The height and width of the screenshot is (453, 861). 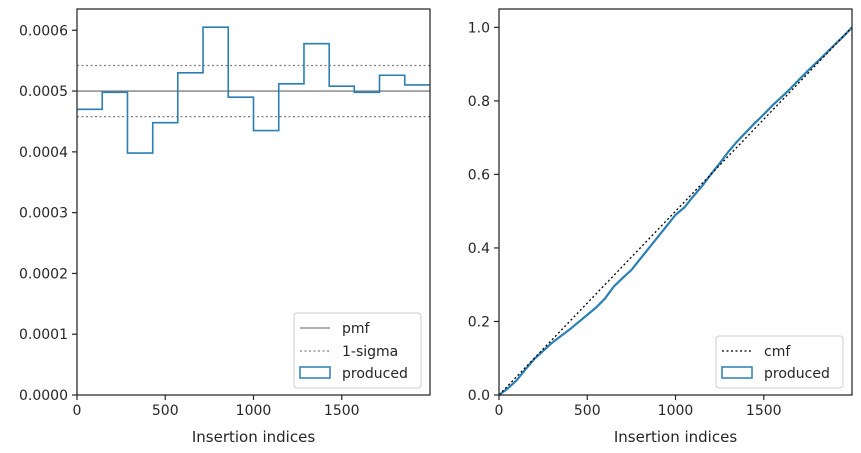 I want to click on y-tick-label: 0.2, so click(x=479, y=322).